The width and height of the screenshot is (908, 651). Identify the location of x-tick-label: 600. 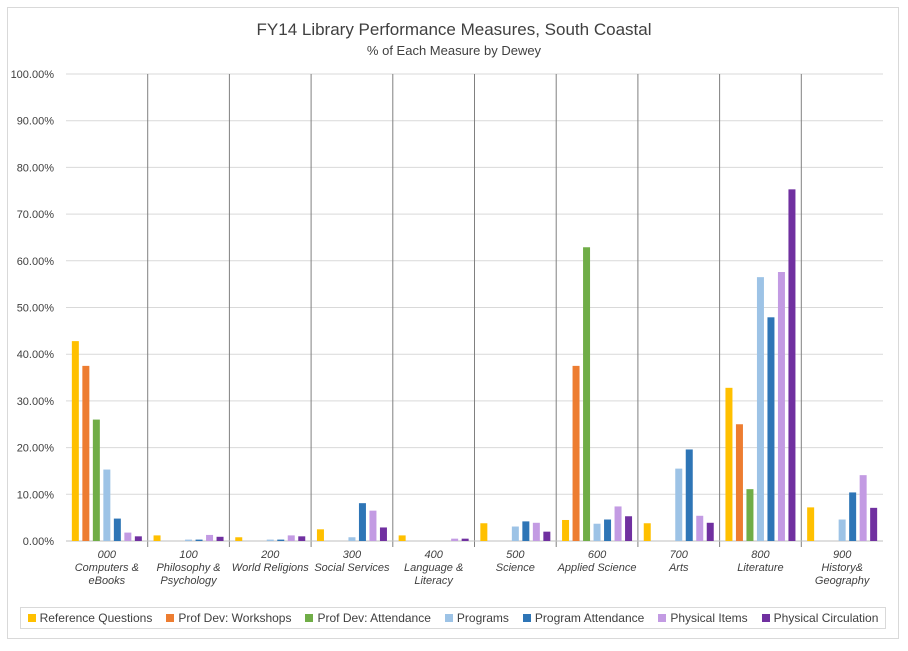
(597, 555).